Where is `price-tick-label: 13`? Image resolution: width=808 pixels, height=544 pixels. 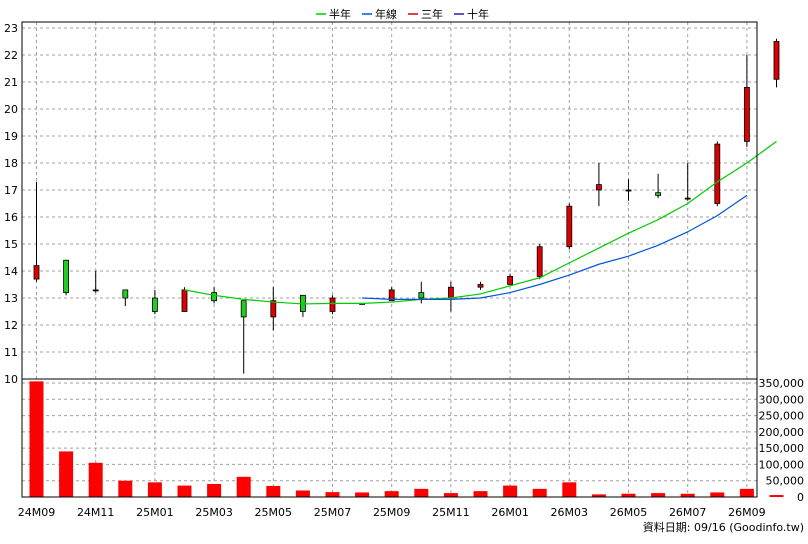
price-tick-label: 13 is located at coordinates (11, 298).